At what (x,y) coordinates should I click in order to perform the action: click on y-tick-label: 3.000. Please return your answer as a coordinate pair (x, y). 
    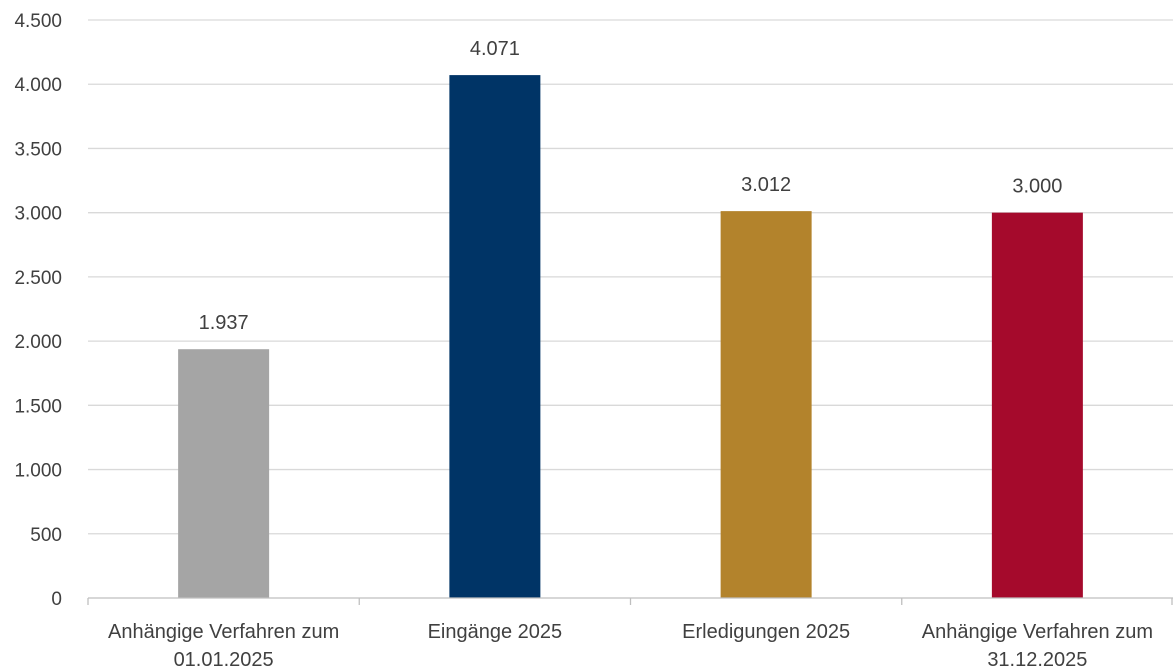
    Looking at the image, I should click on (38, 214).